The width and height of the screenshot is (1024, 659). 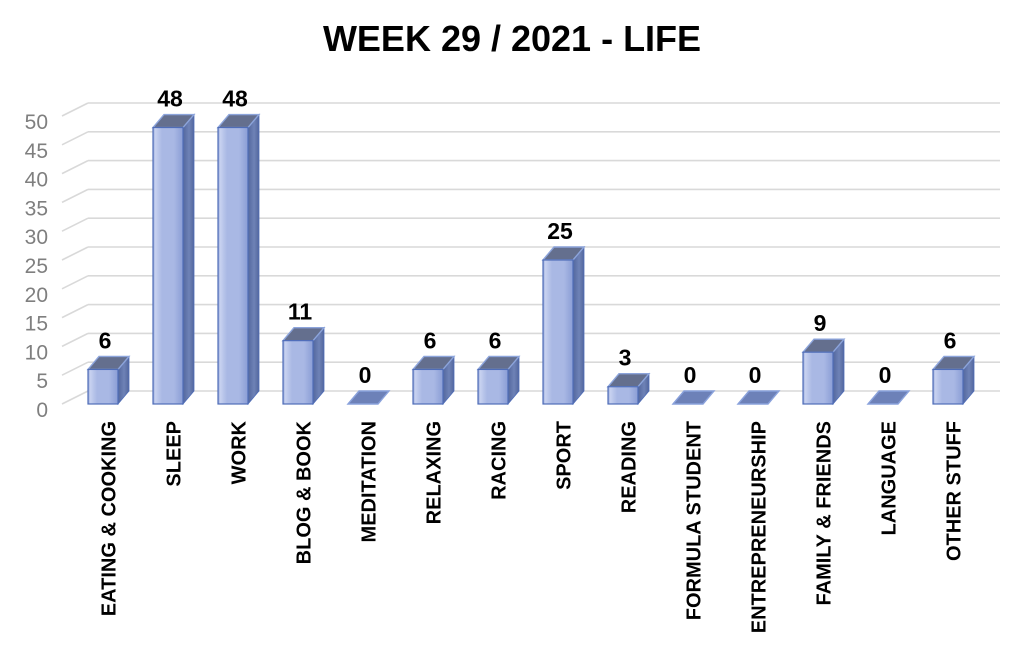 What do you see at coordinates (36, 122) in the screenshot?
I see `y-tick-label: 50` at bounding box center [36, 122].